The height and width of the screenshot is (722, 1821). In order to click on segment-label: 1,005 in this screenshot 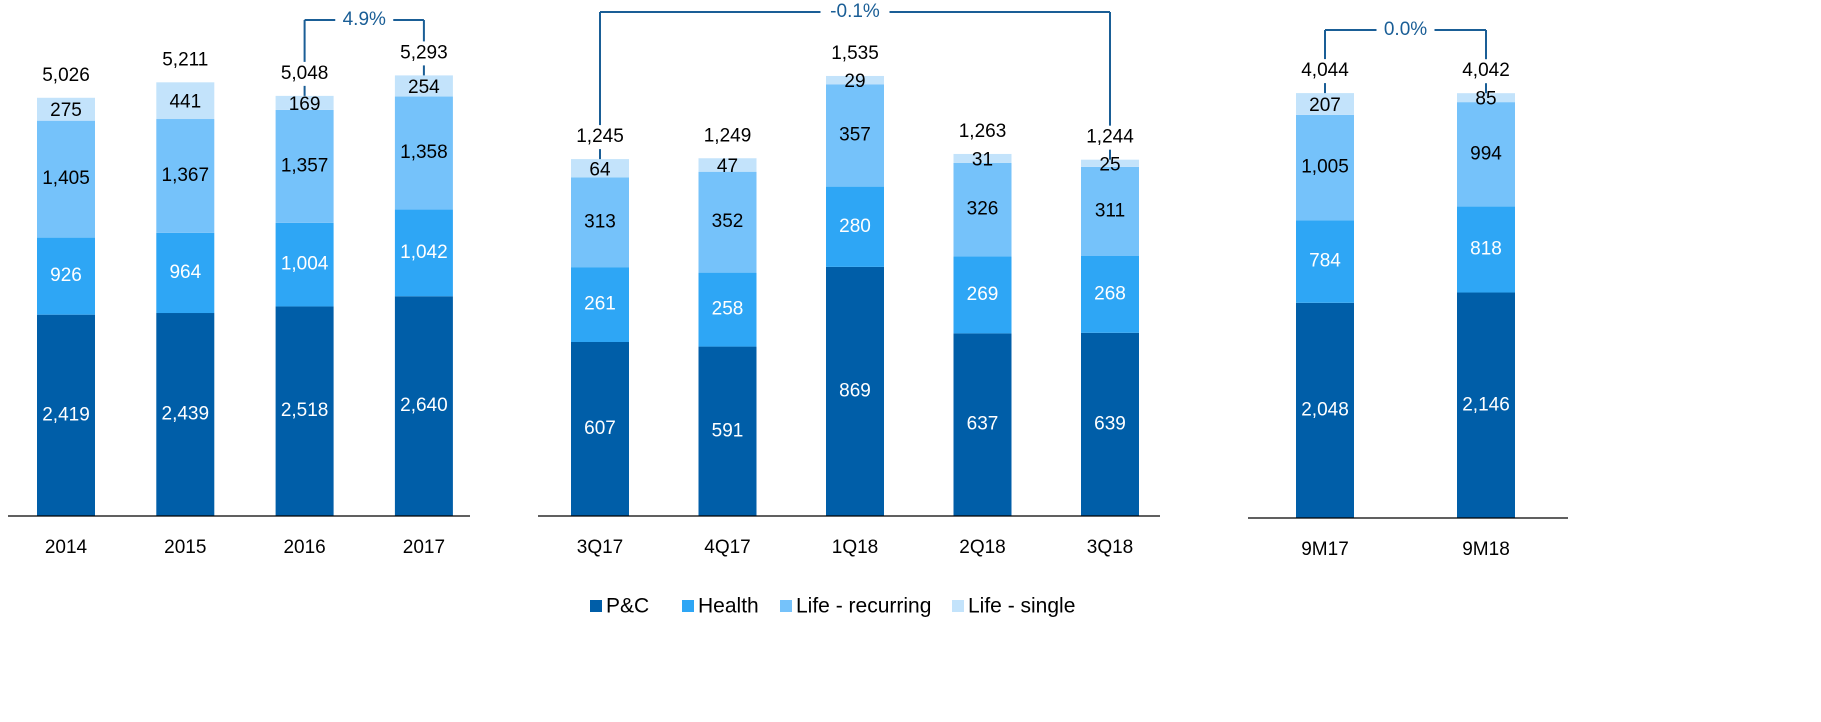, I will do `click(1325, 167)`.